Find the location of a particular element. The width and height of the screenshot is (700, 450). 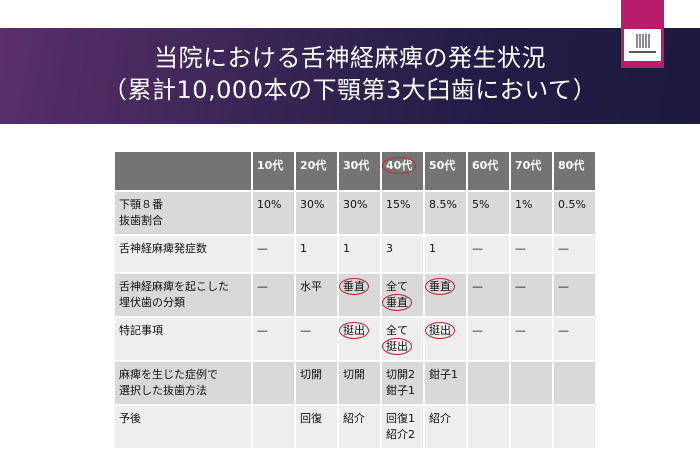

table-cell: 1 is located at coordinates (316, 254).